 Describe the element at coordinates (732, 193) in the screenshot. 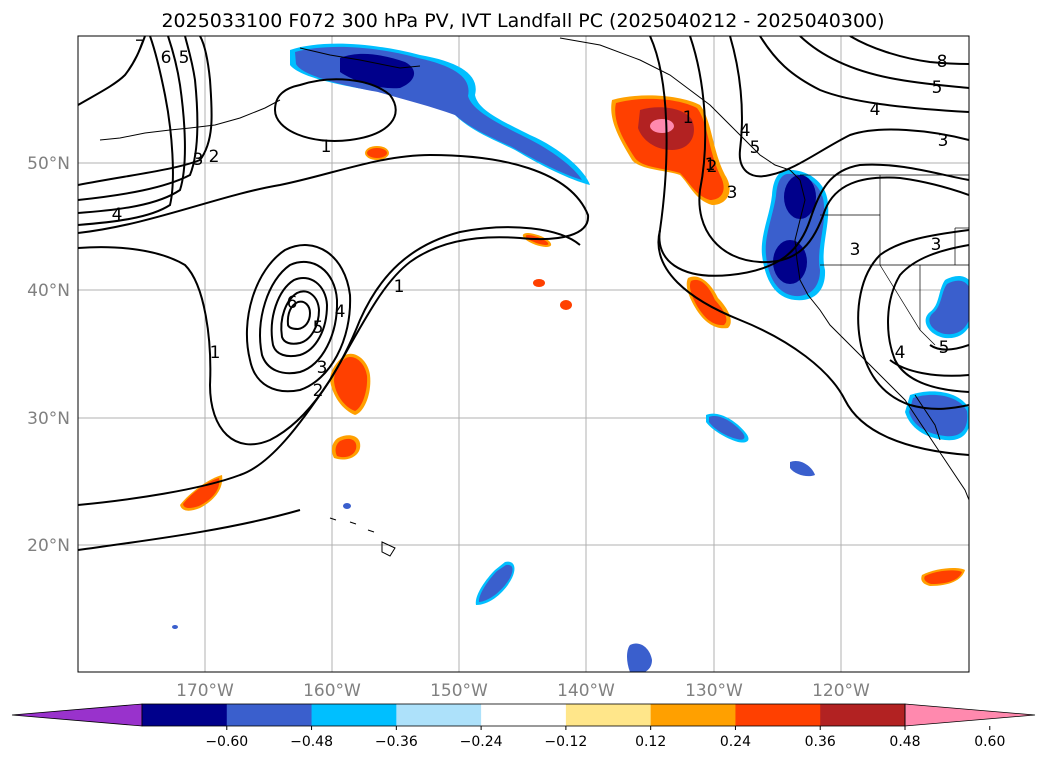

I see `contour-label-3-bc: 3` at that location.